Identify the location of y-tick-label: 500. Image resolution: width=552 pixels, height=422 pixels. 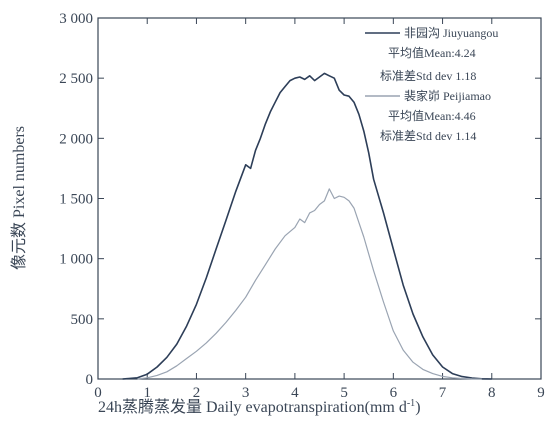
(82, 320).